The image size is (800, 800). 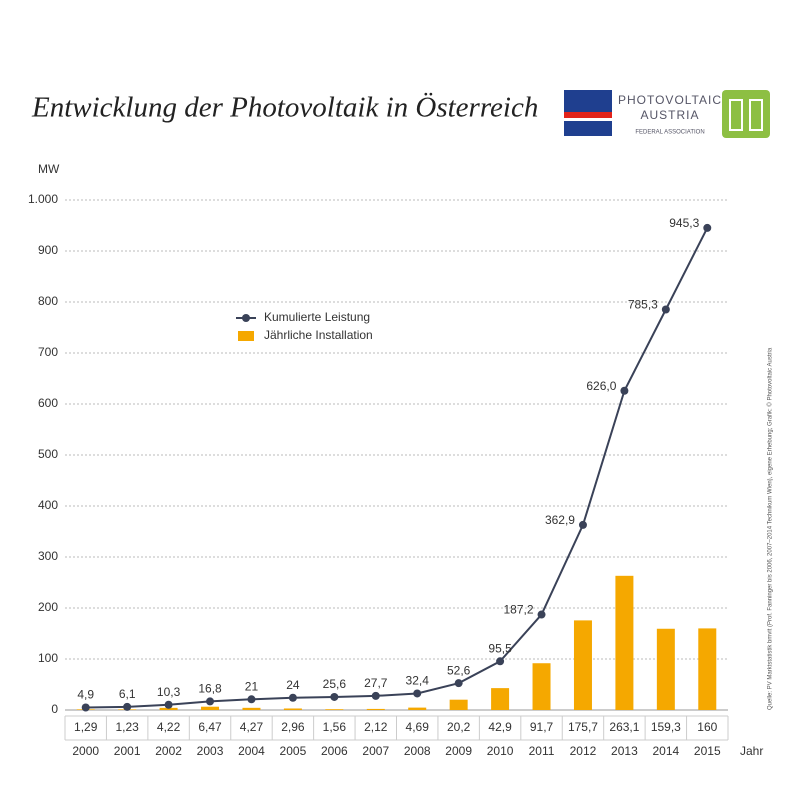 I want to click on bar-value-label: 4,69, so click(x=418, y=727).